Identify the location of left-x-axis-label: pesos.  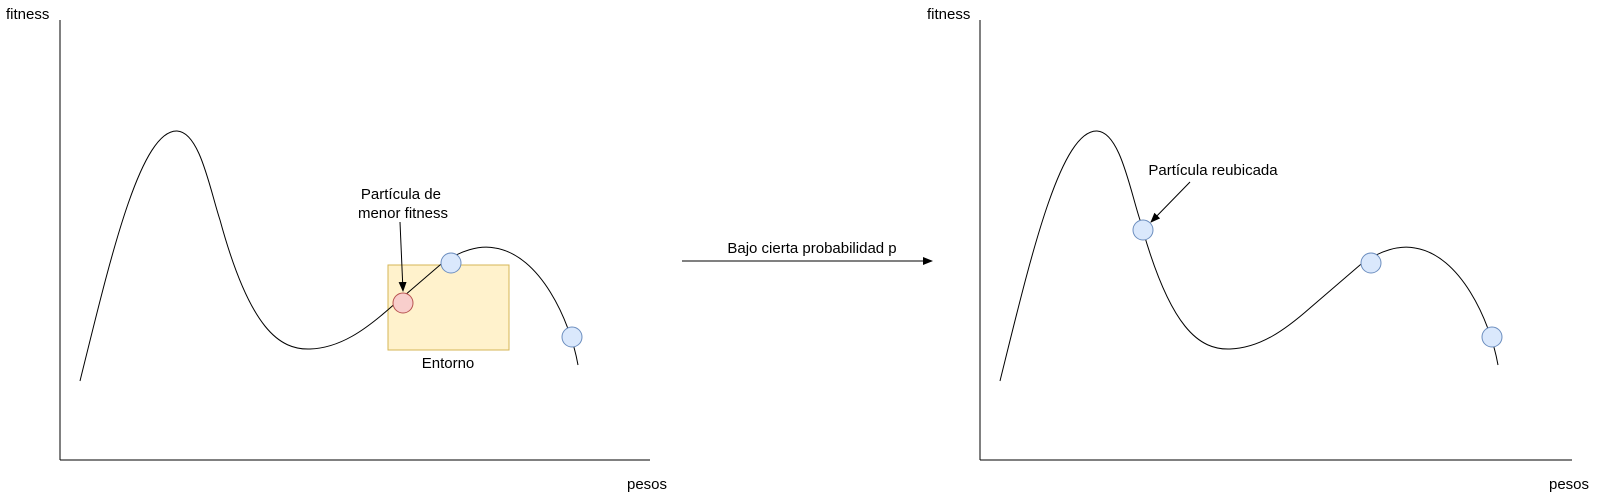
(647, 484).